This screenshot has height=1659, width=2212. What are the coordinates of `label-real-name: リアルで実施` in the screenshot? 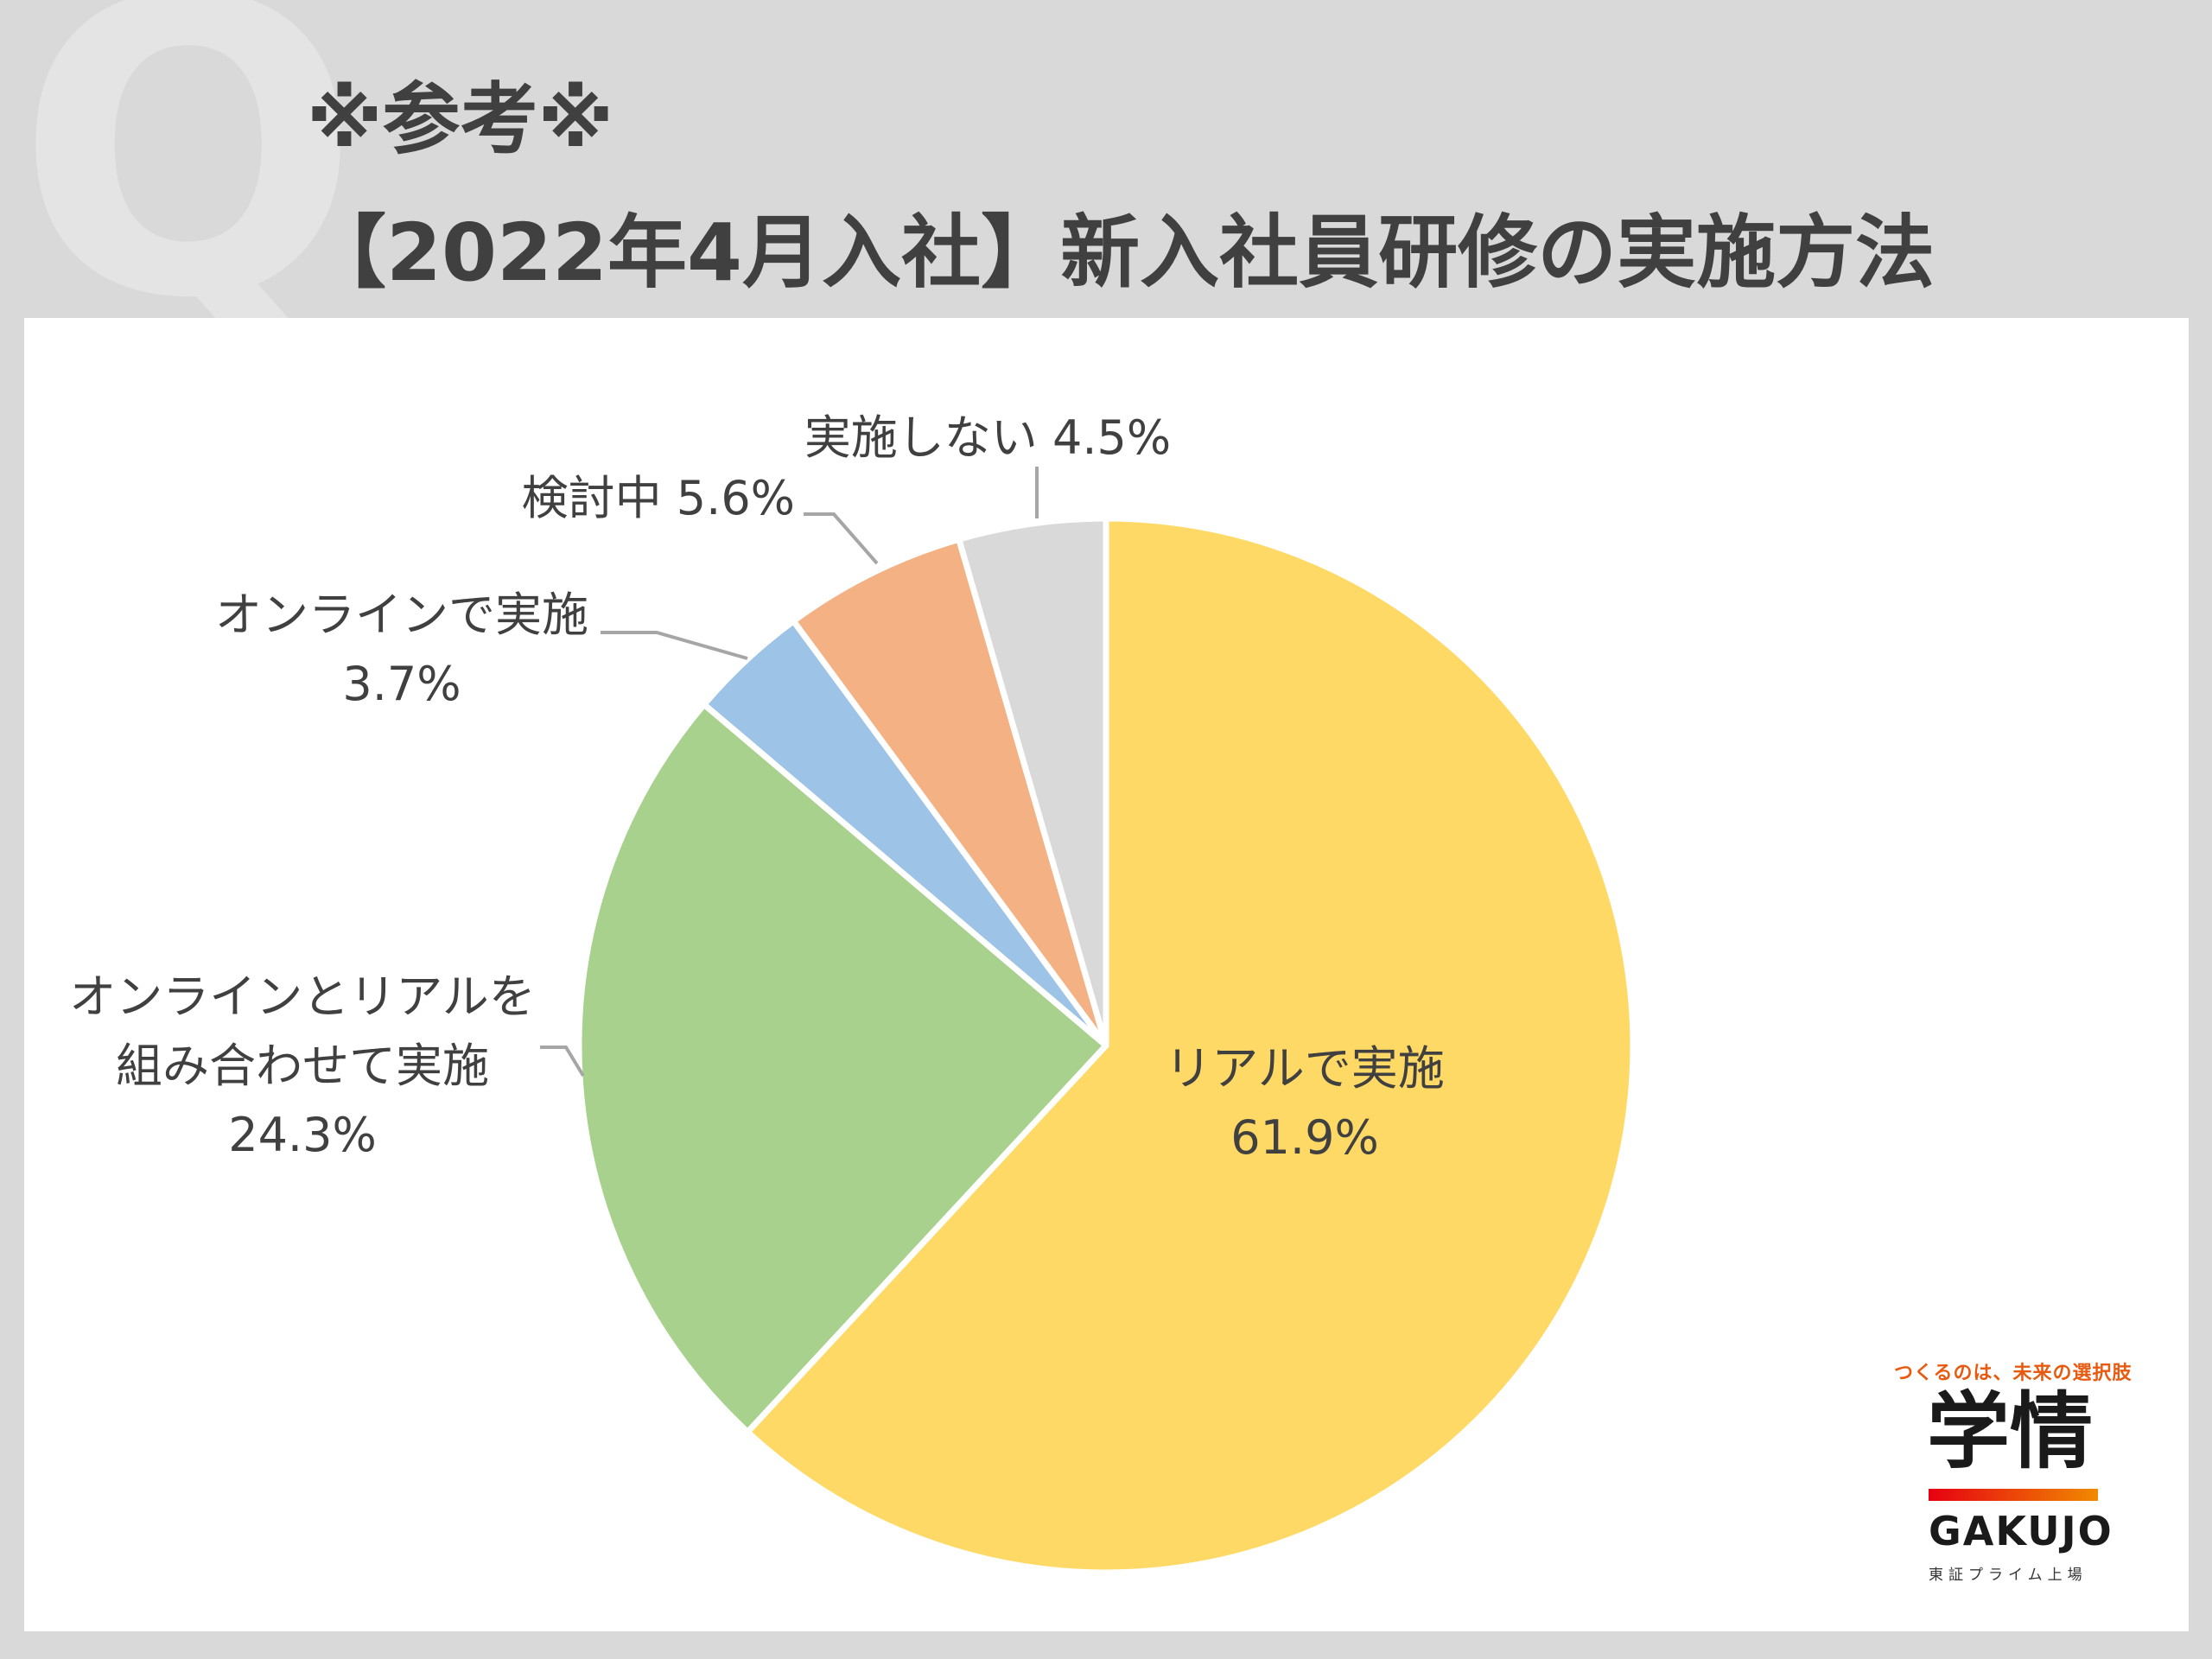 It's located at (1304, 1068).